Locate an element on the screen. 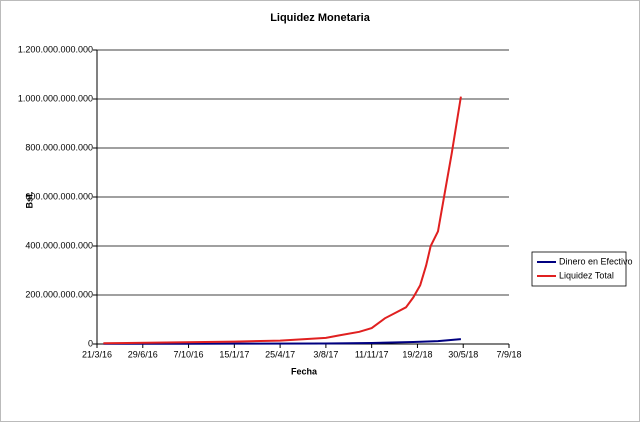  y-tick-label: 200.000.000.000 is located at coordinates (59, 294).